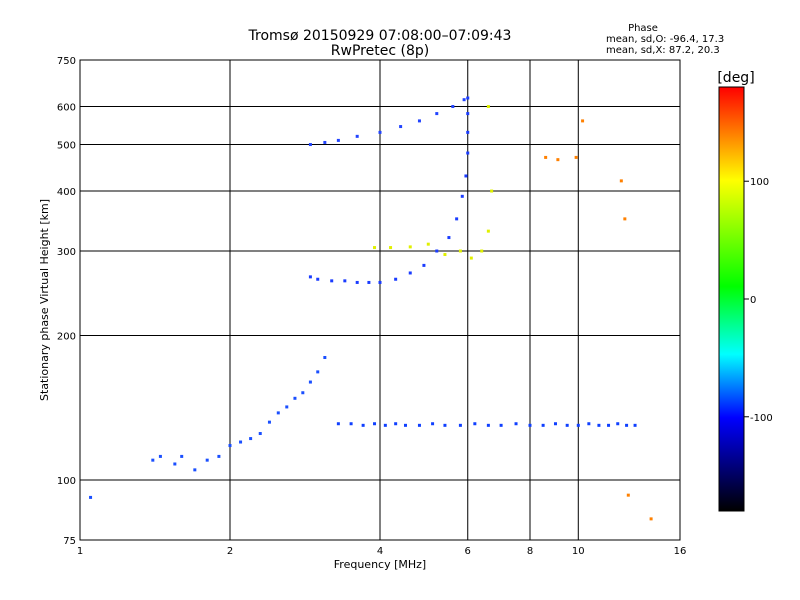 The image size is (800, 600). Describe the element at coordinates (578, 551) in the screenshot. I see `x-tick-label: 10` at that location.